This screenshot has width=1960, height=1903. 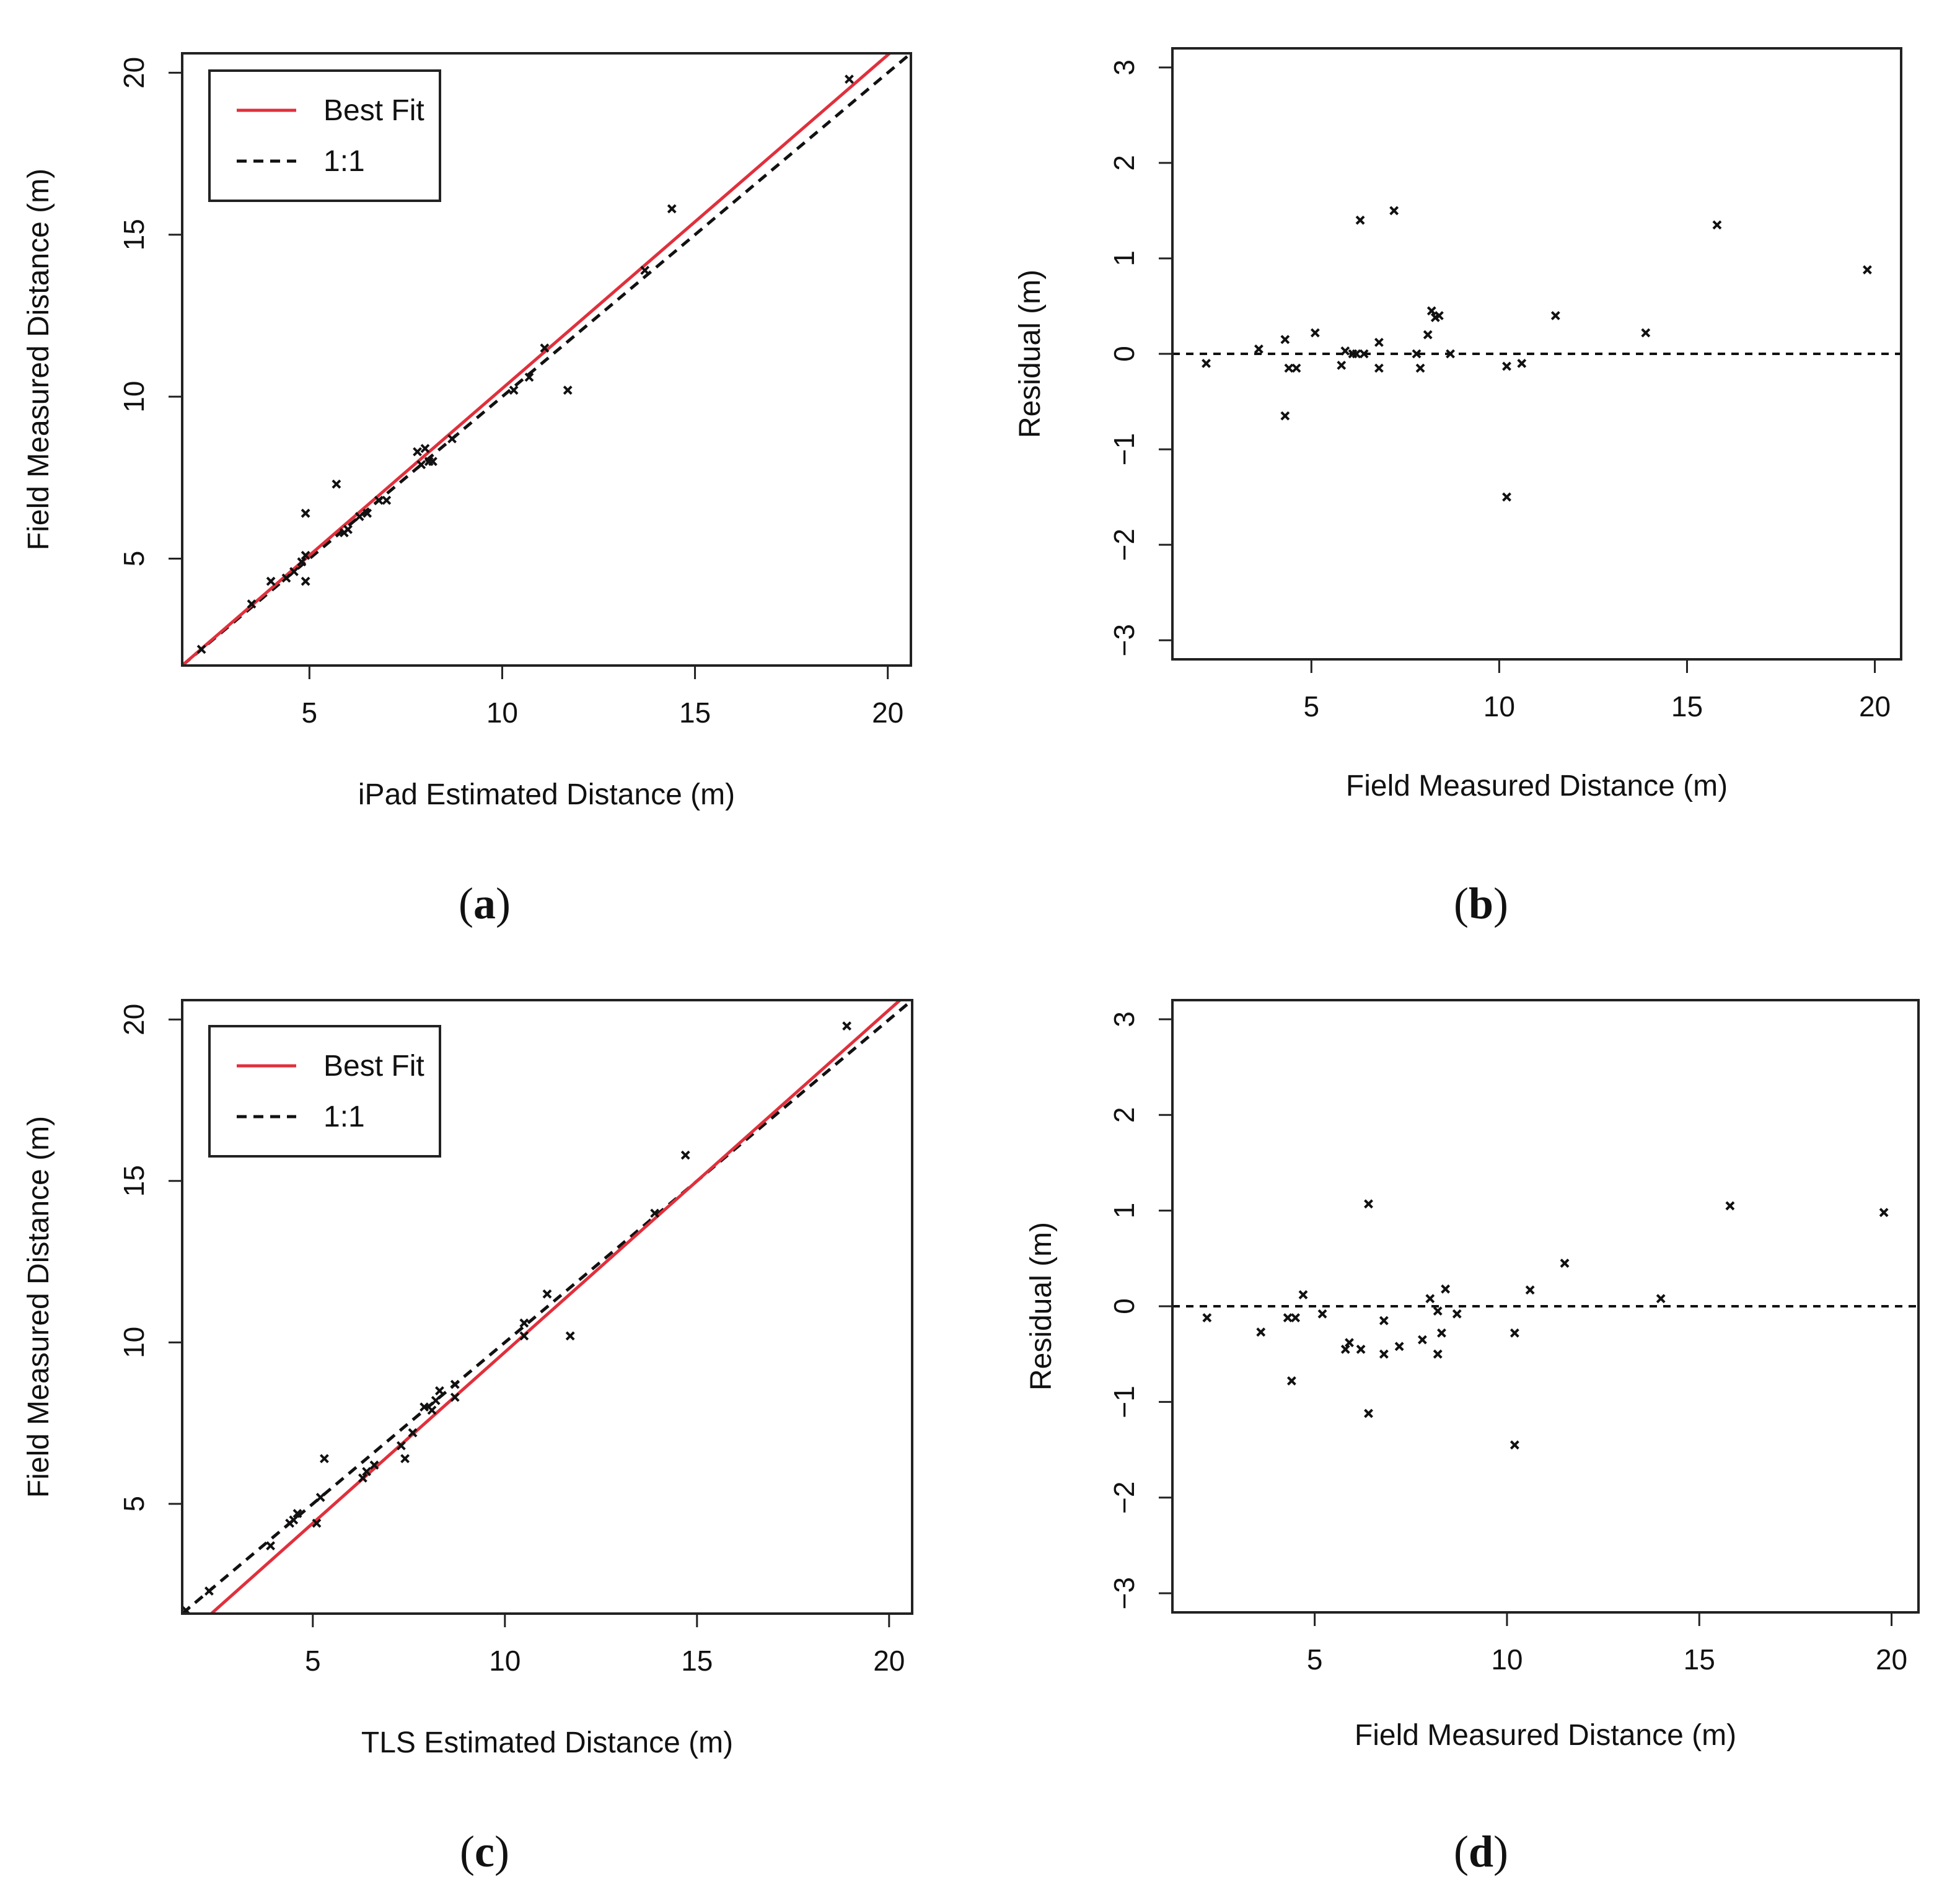 I want to click on best-fit-line, so click(x=556, y=1307).